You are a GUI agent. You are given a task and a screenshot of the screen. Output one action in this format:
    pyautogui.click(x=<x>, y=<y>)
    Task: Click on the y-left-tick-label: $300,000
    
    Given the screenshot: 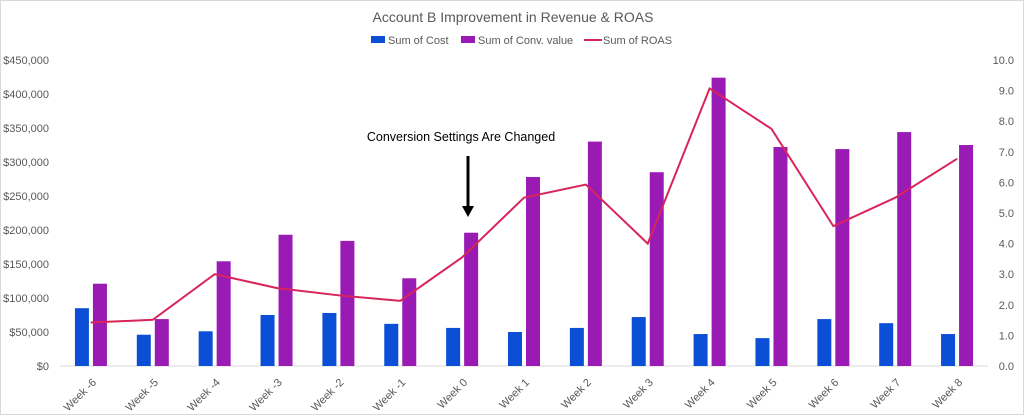 What is the action you would take?
    pyautogui.click(x=26, y=163)
    